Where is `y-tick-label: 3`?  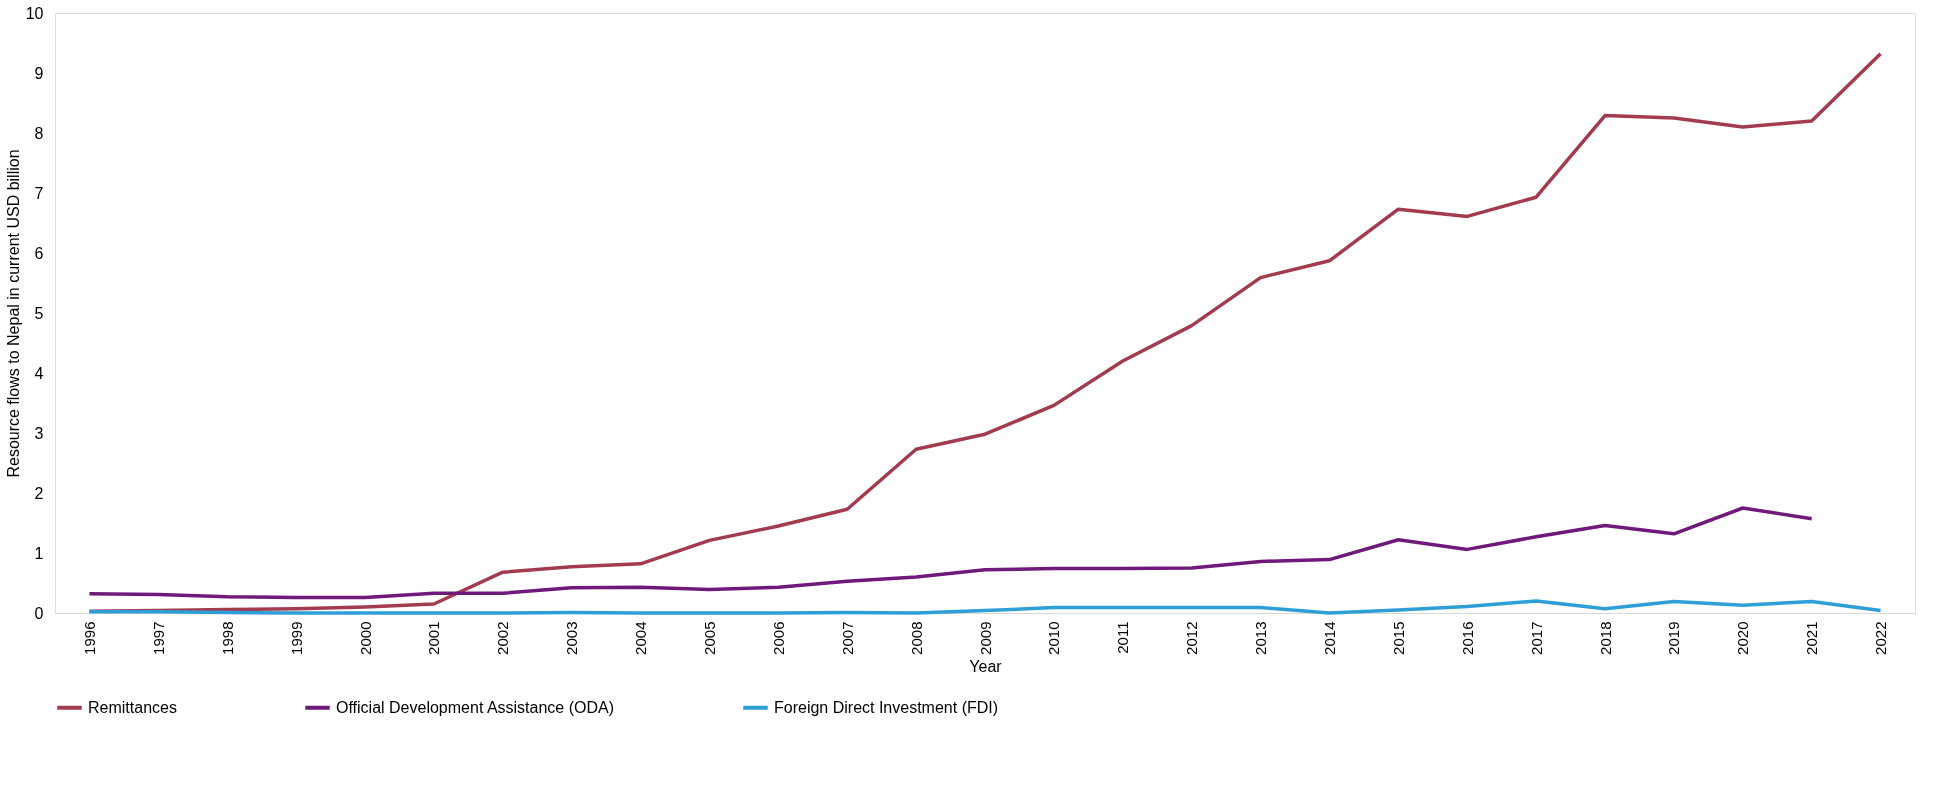
y-tick-label: 3 is located at coordinates (39, 433).